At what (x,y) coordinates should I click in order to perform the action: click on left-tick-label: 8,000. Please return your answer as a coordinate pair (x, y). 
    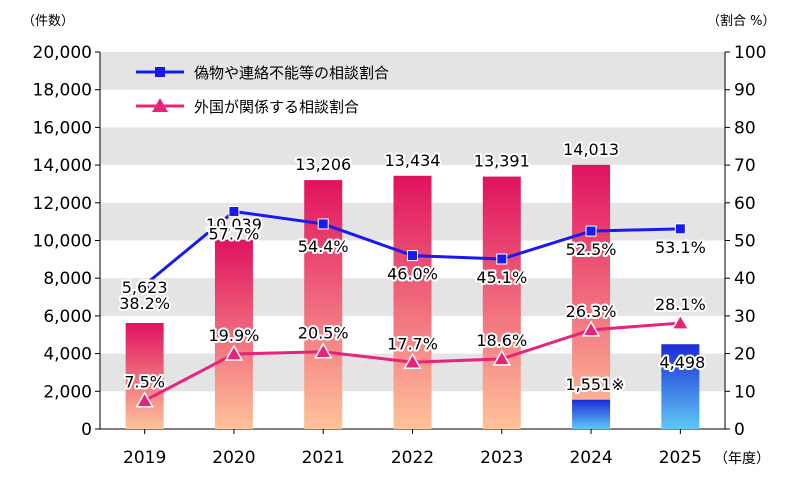
    Looking at the image, I should click on (67, 279).